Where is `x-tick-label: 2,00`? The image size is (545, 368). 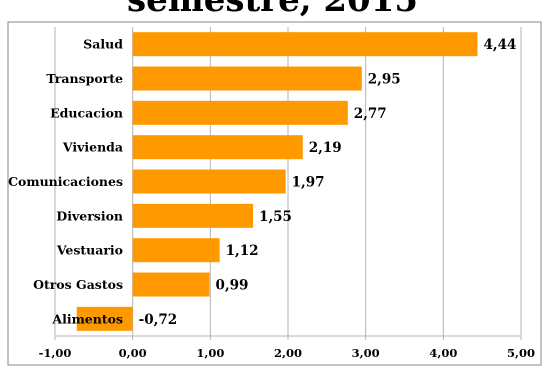
x-tick-label: 2,00 is located at coordinates (288, 353).